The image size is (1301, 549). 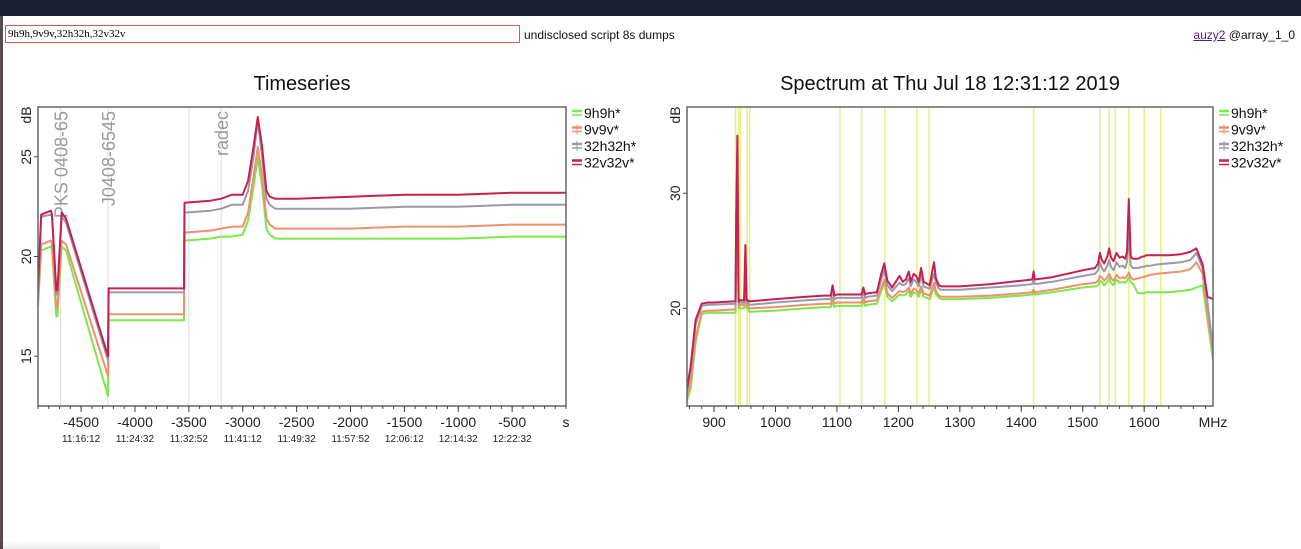 I want to click on marker-label-j0408-6545: J0408-6545, so click(x=109, y=158).